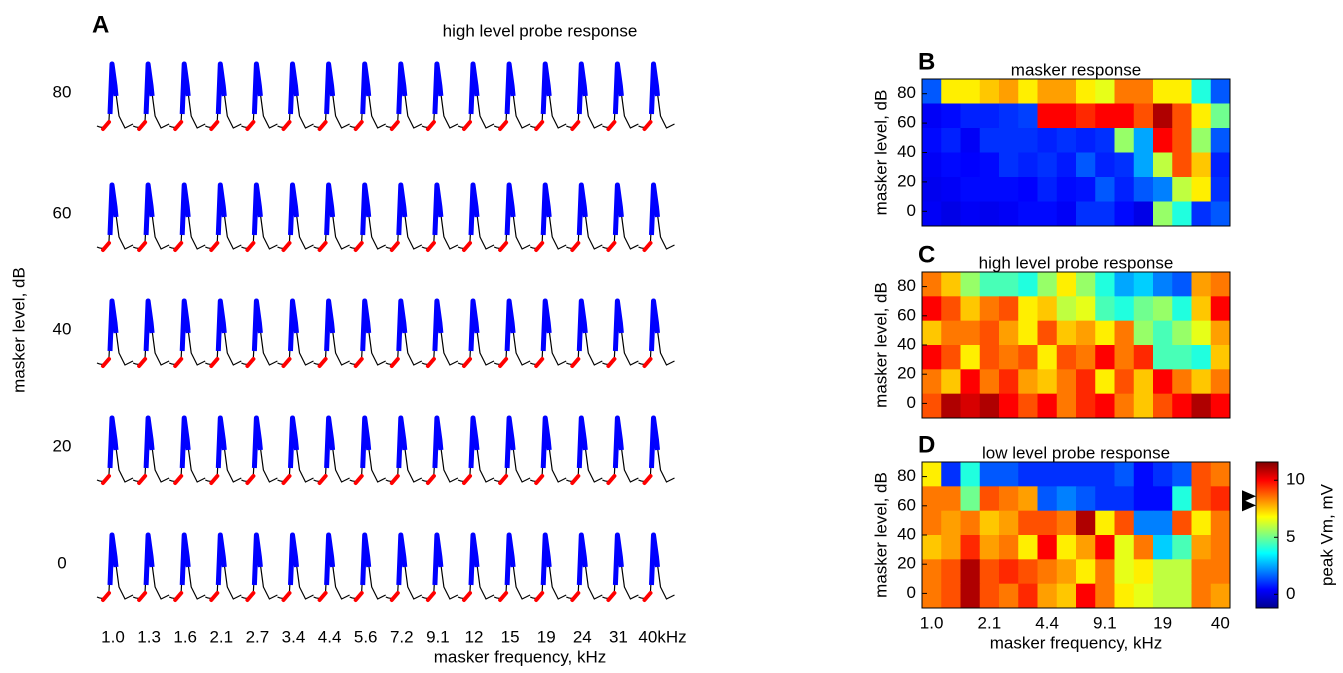 The height and width of the screenshot is (673, 1343). Describe the element at coordinates (582, 636) in the screenshot. I see `x-tick-label: 24` at that location.